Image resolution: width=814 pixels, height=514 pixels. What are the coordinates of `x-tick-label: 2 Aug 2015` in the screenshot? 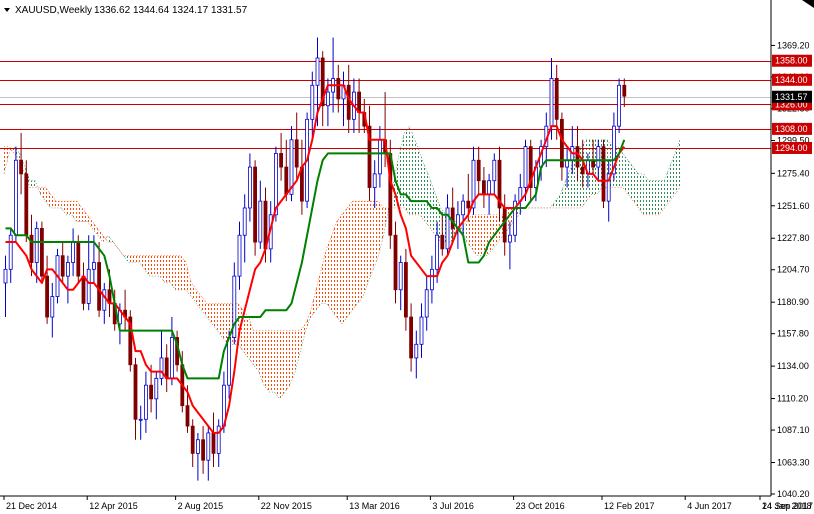 It's located at (201, 506).